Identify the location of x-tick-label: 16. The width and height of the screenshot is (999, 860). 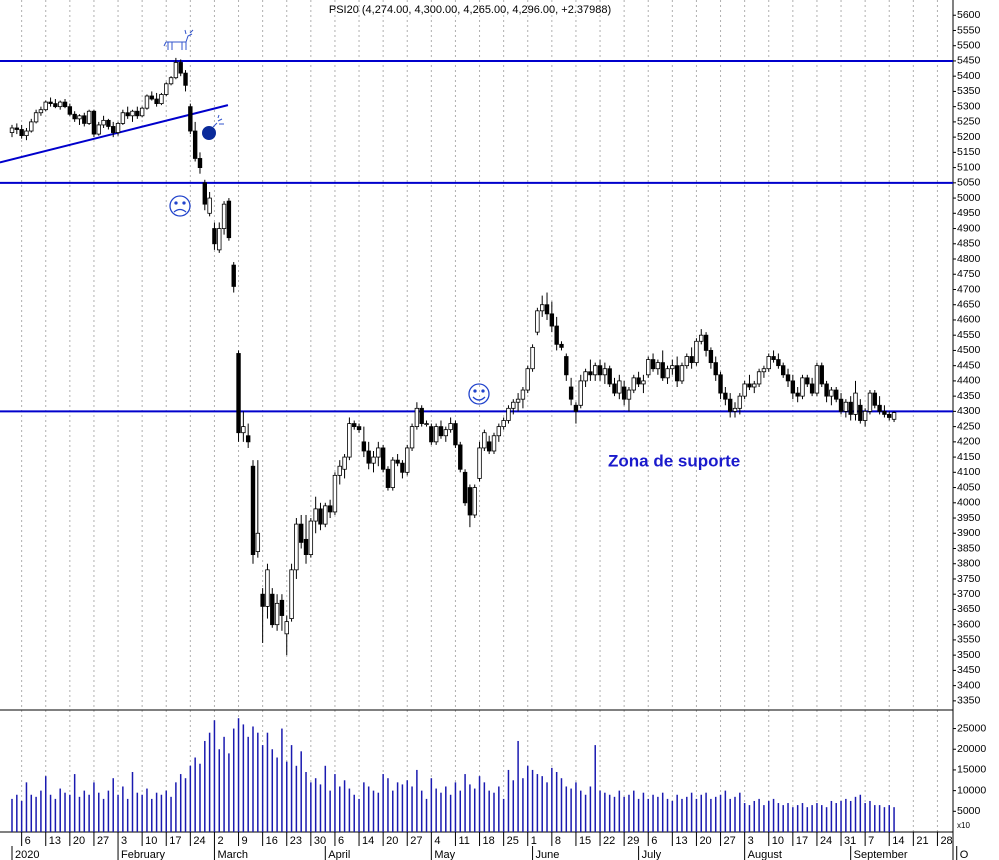
(272, 841).